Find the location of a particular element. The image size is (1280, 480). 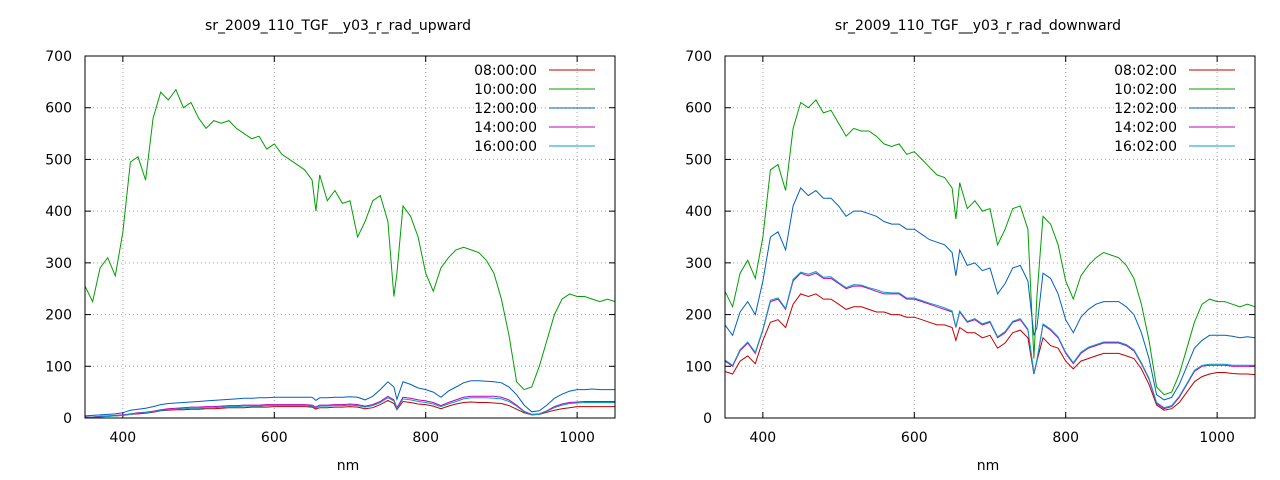

legend-label: 12:00:00 is located at coordinates (505, 109).